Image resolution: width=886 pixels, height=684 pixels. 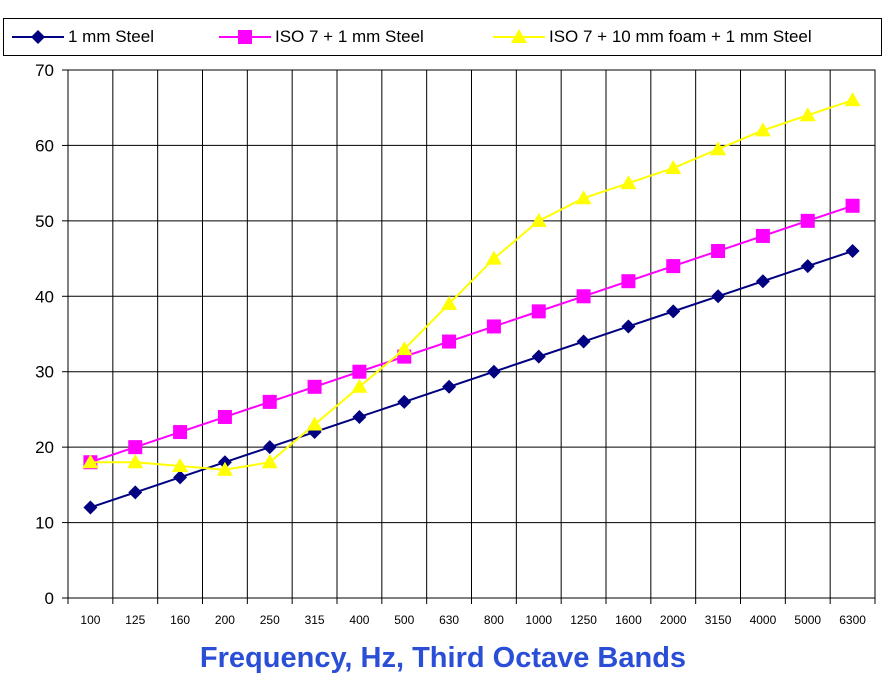 I want to click on x-tick-label: 315, so click(x=315, y=620).